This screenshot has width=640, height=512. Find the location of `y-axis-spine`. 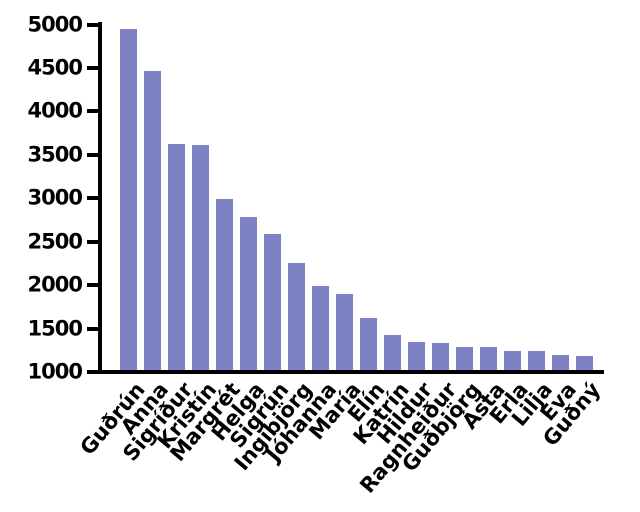

y-axis-spine is located at coordinates (100, 198).